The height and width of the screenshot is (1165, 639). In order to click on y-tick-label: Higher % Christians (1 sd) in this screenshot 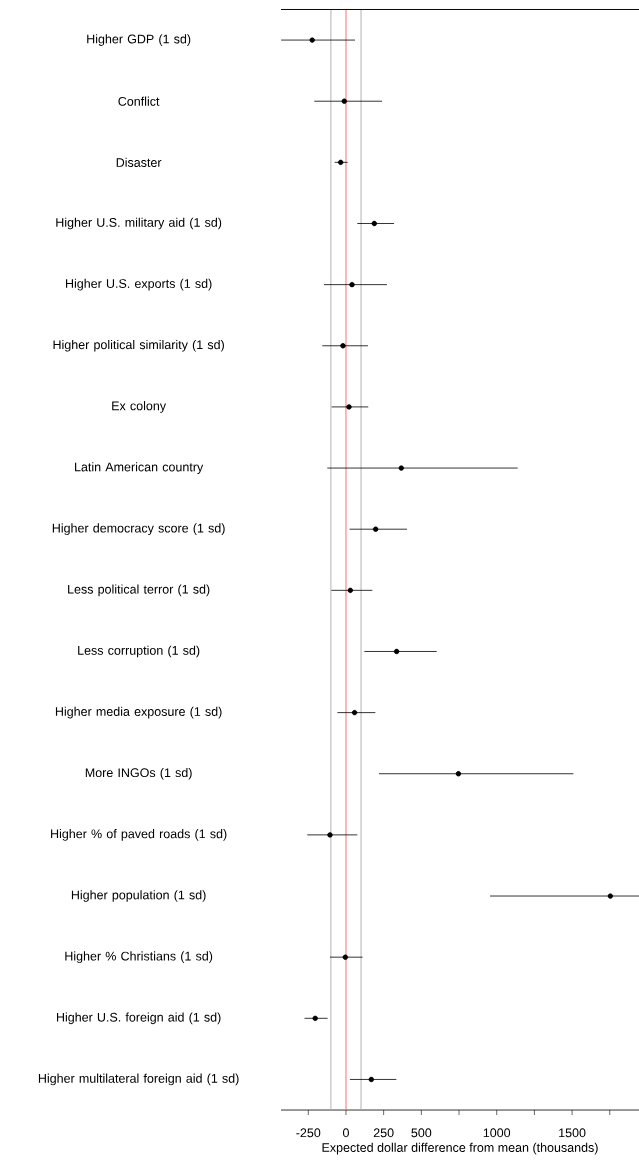, I will do `click(139, 957)`.